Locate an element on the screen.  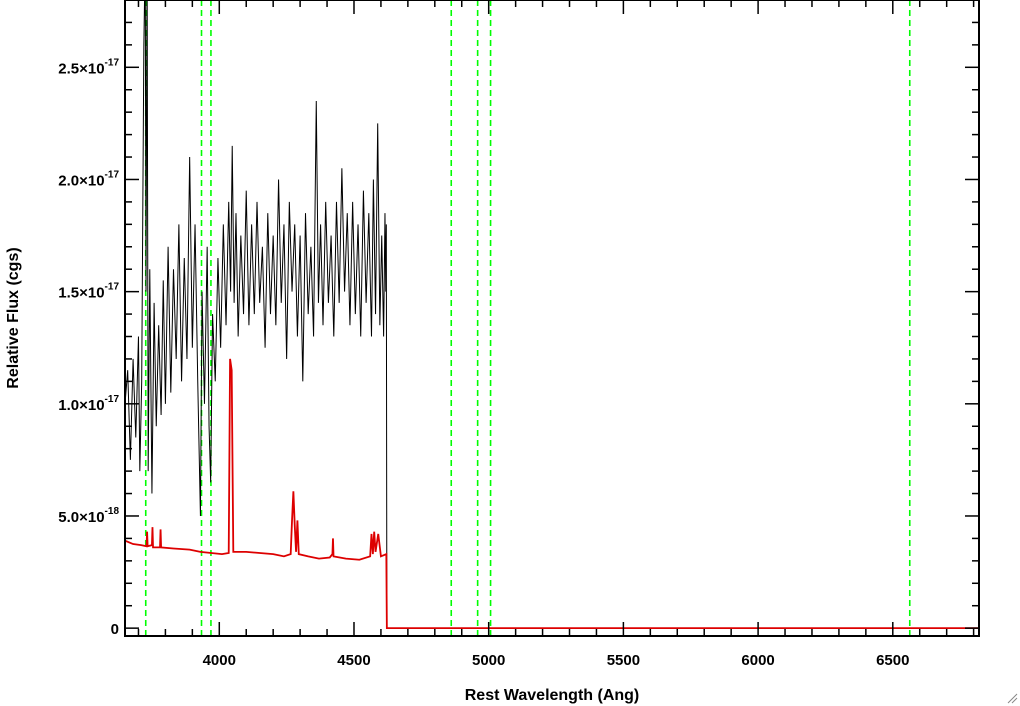
y-tick-label: 2.5×10⁻¹⁷ is located at coordinates (88, 67).